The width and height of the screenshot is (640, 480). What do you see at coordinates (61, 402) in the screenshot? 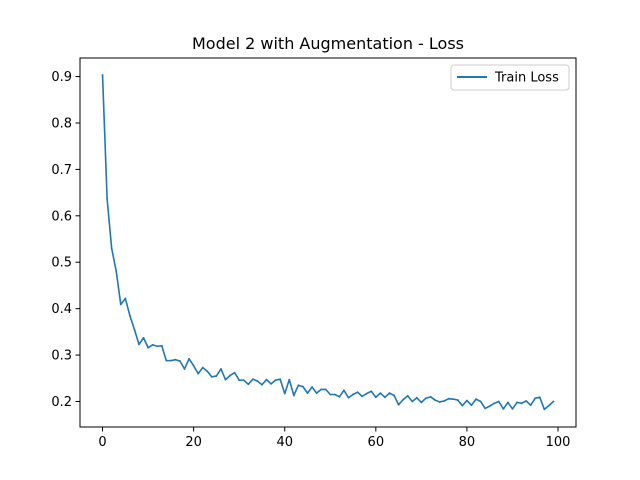
I see `y-tick-label: 0.2` at bounding box center [61, 402].